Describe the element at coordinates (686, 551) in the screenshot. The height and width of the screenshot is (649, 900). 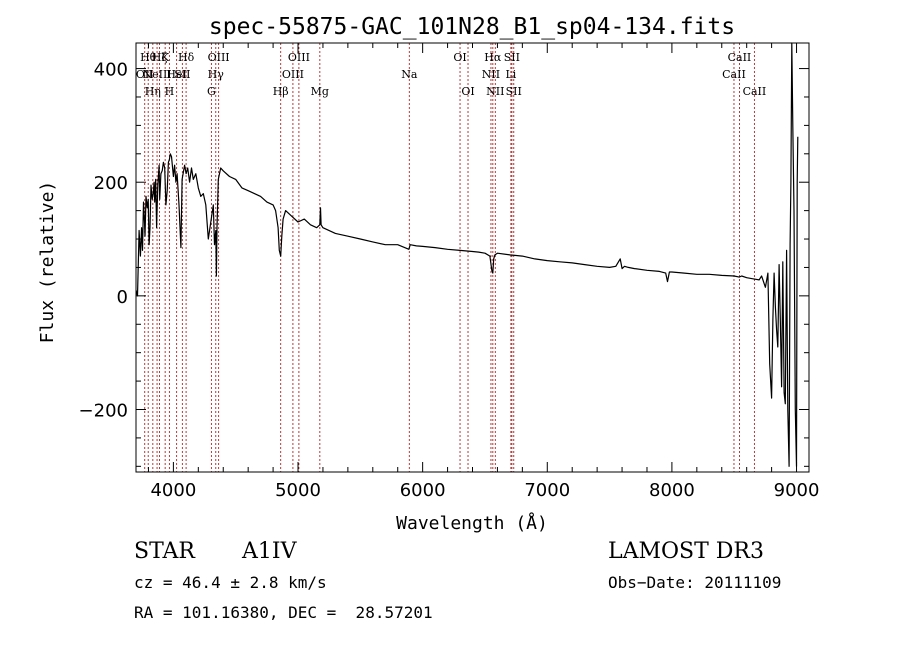
I see `survey-name: LAMOST DR3` at that location.